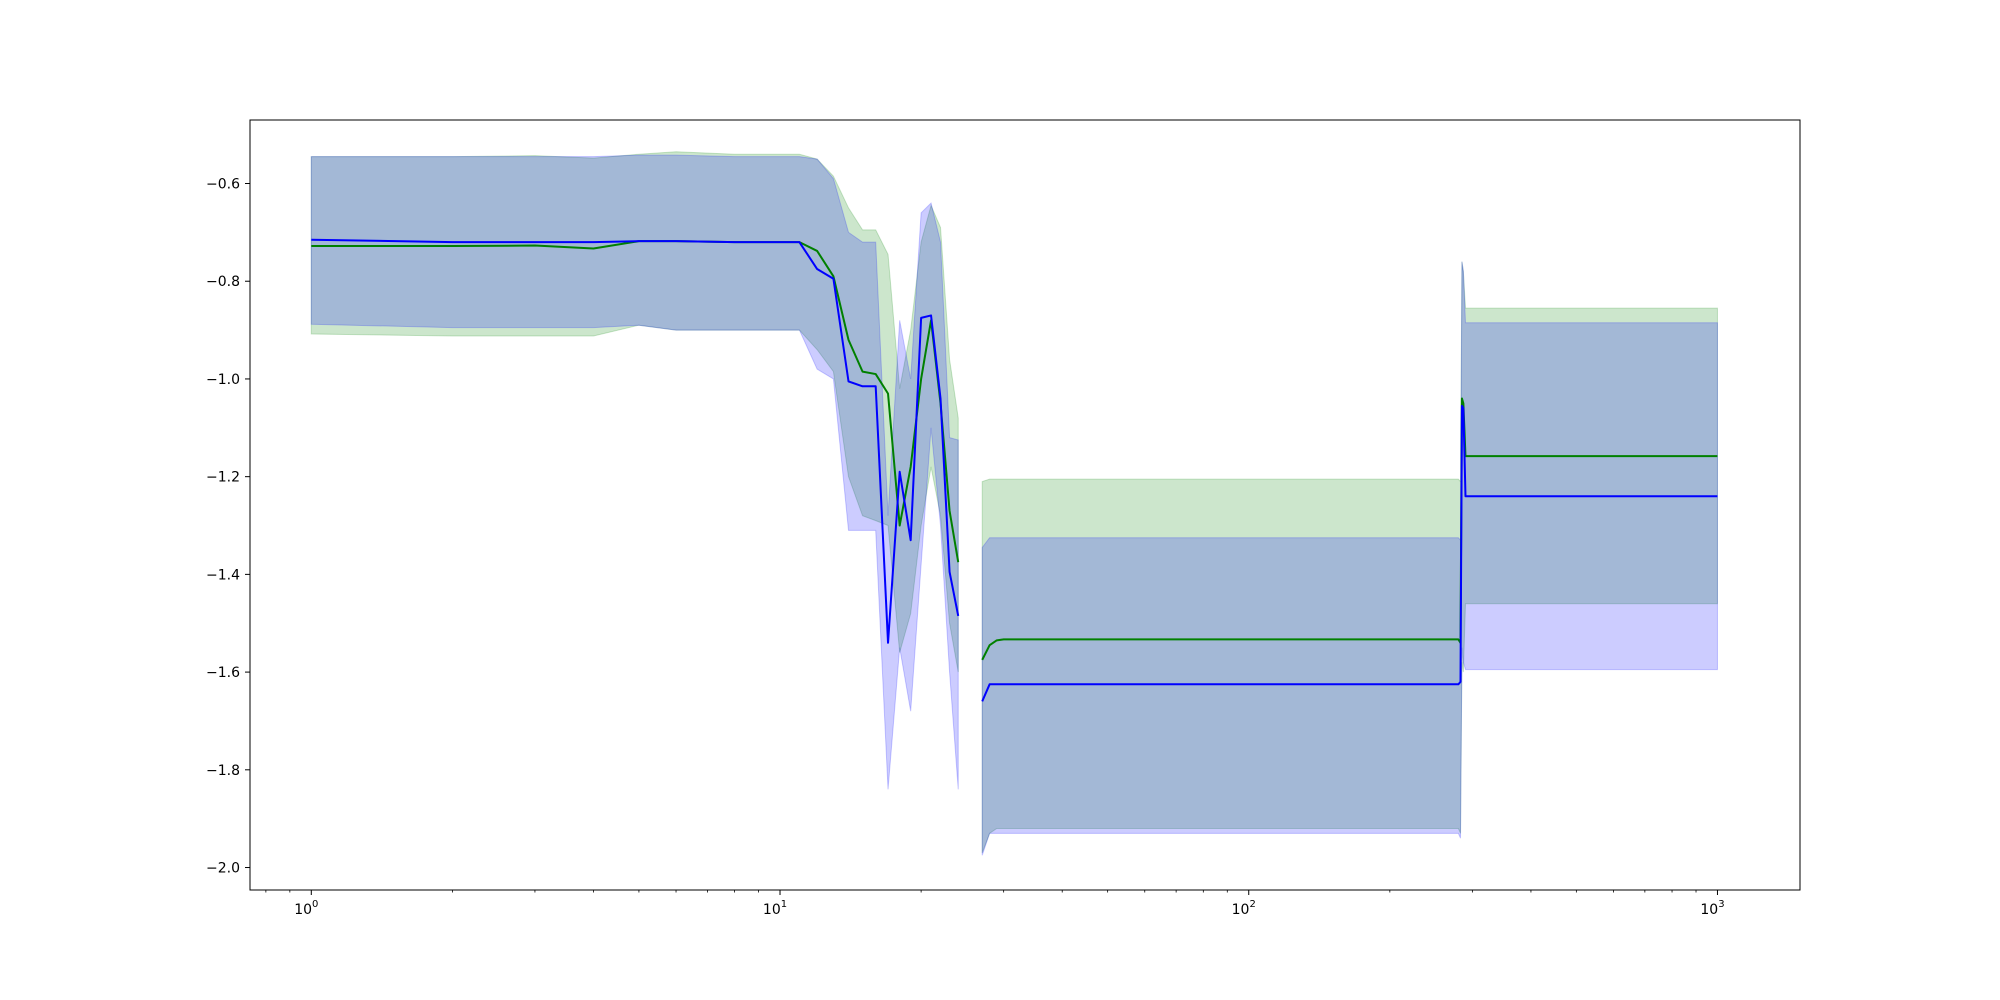 The height and width of the screenshot is (1000, 2000). Describe the element at coordinates (315, 904) in the screenshot. I see `x-tick-exponent: 0` at that location.